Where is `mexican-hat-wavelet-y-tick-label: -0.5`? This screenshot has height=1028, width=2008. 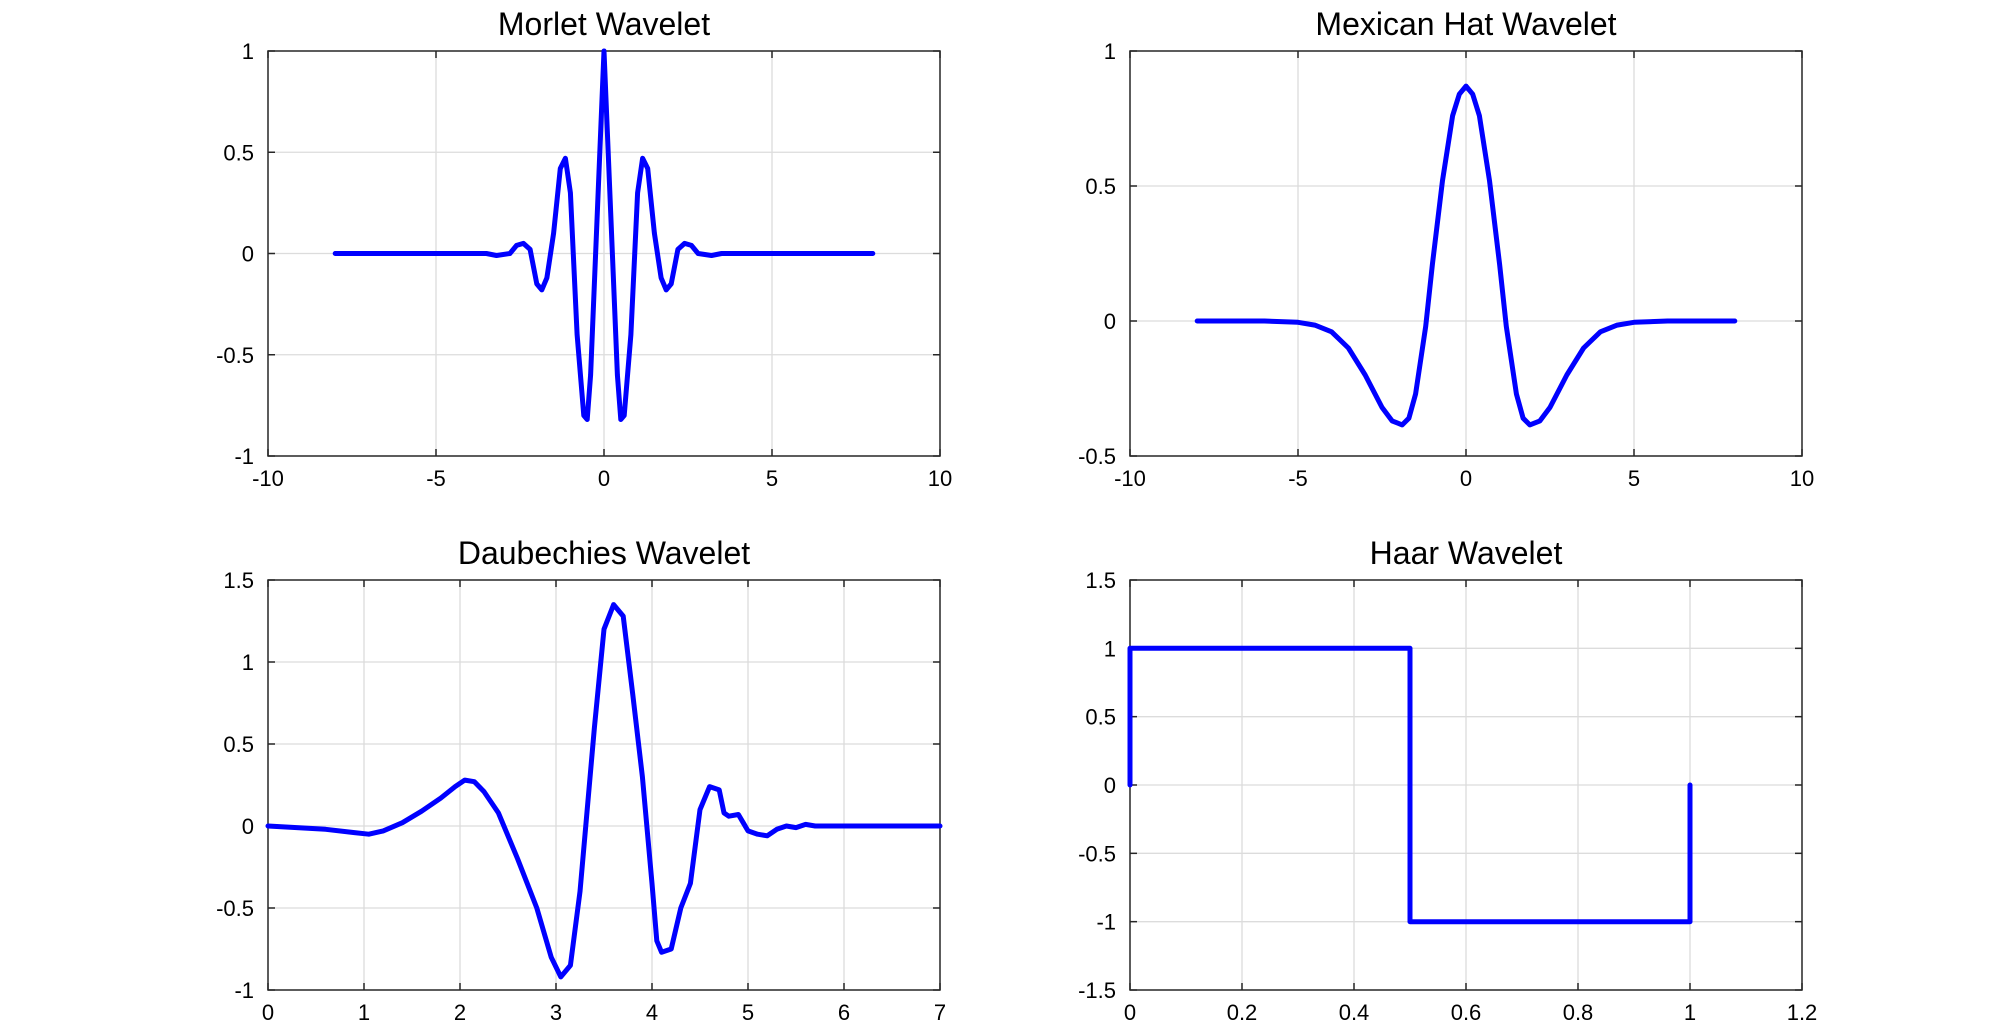
mexican-hat-wavelet-y-tick-label: -0.5 is located at coordinates (1097, 456).